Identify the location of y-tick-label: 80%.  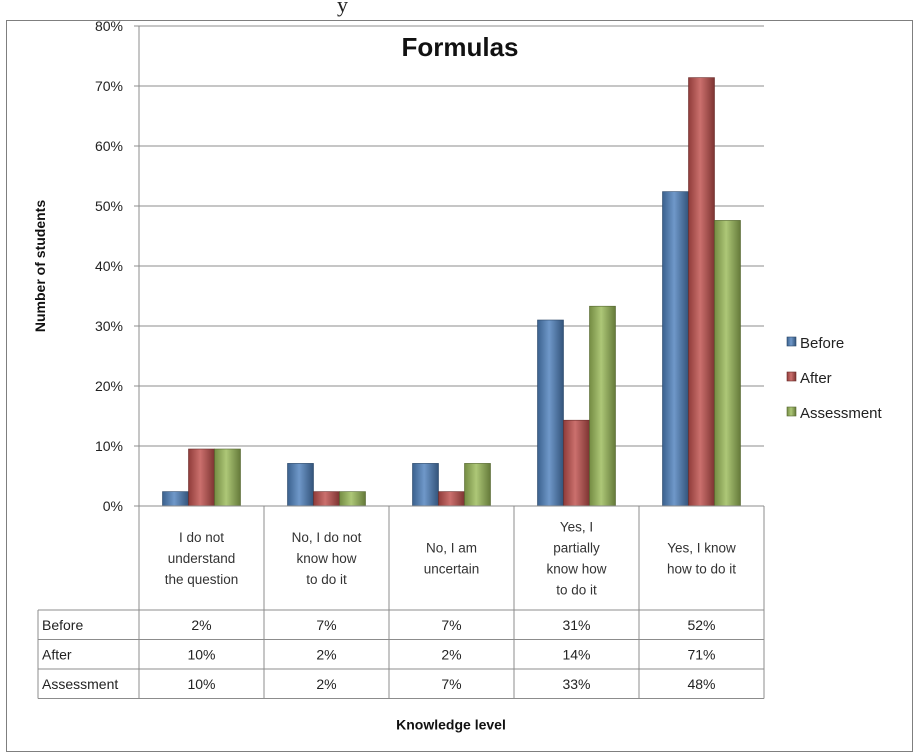
(109, 26).